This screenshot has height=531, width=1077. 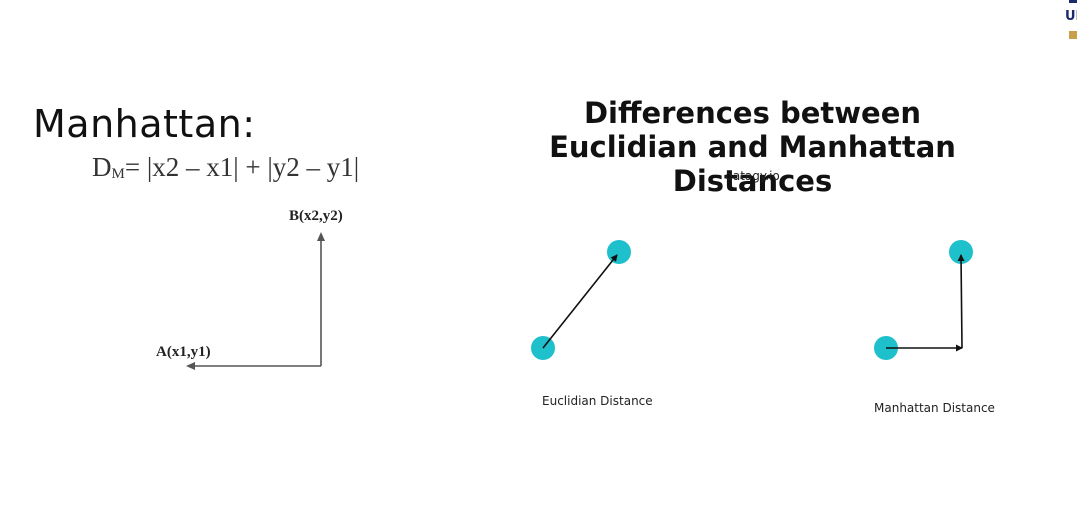 I want to click on euclidian-caption: Euclidian Distance, so click(x=597, y=401).